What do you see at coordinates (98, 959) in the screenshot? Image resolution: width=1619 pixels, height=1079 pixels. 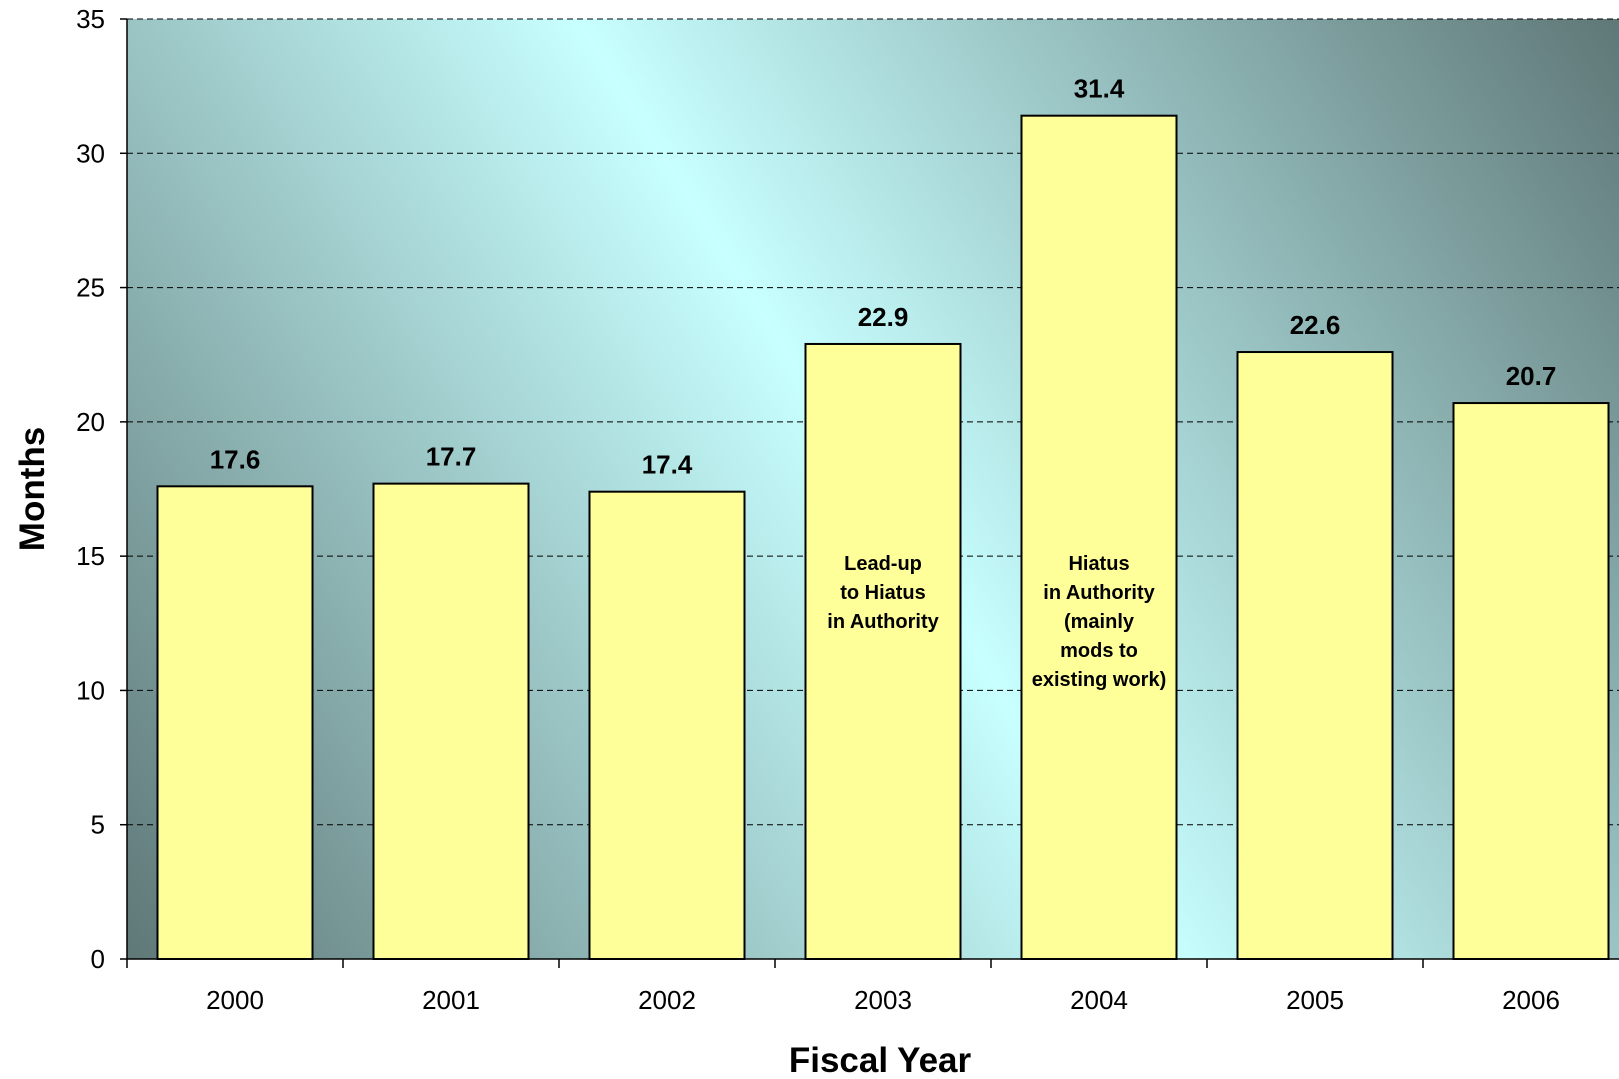 I see `y-tick-label: 0` at bounding box center [98, 959].